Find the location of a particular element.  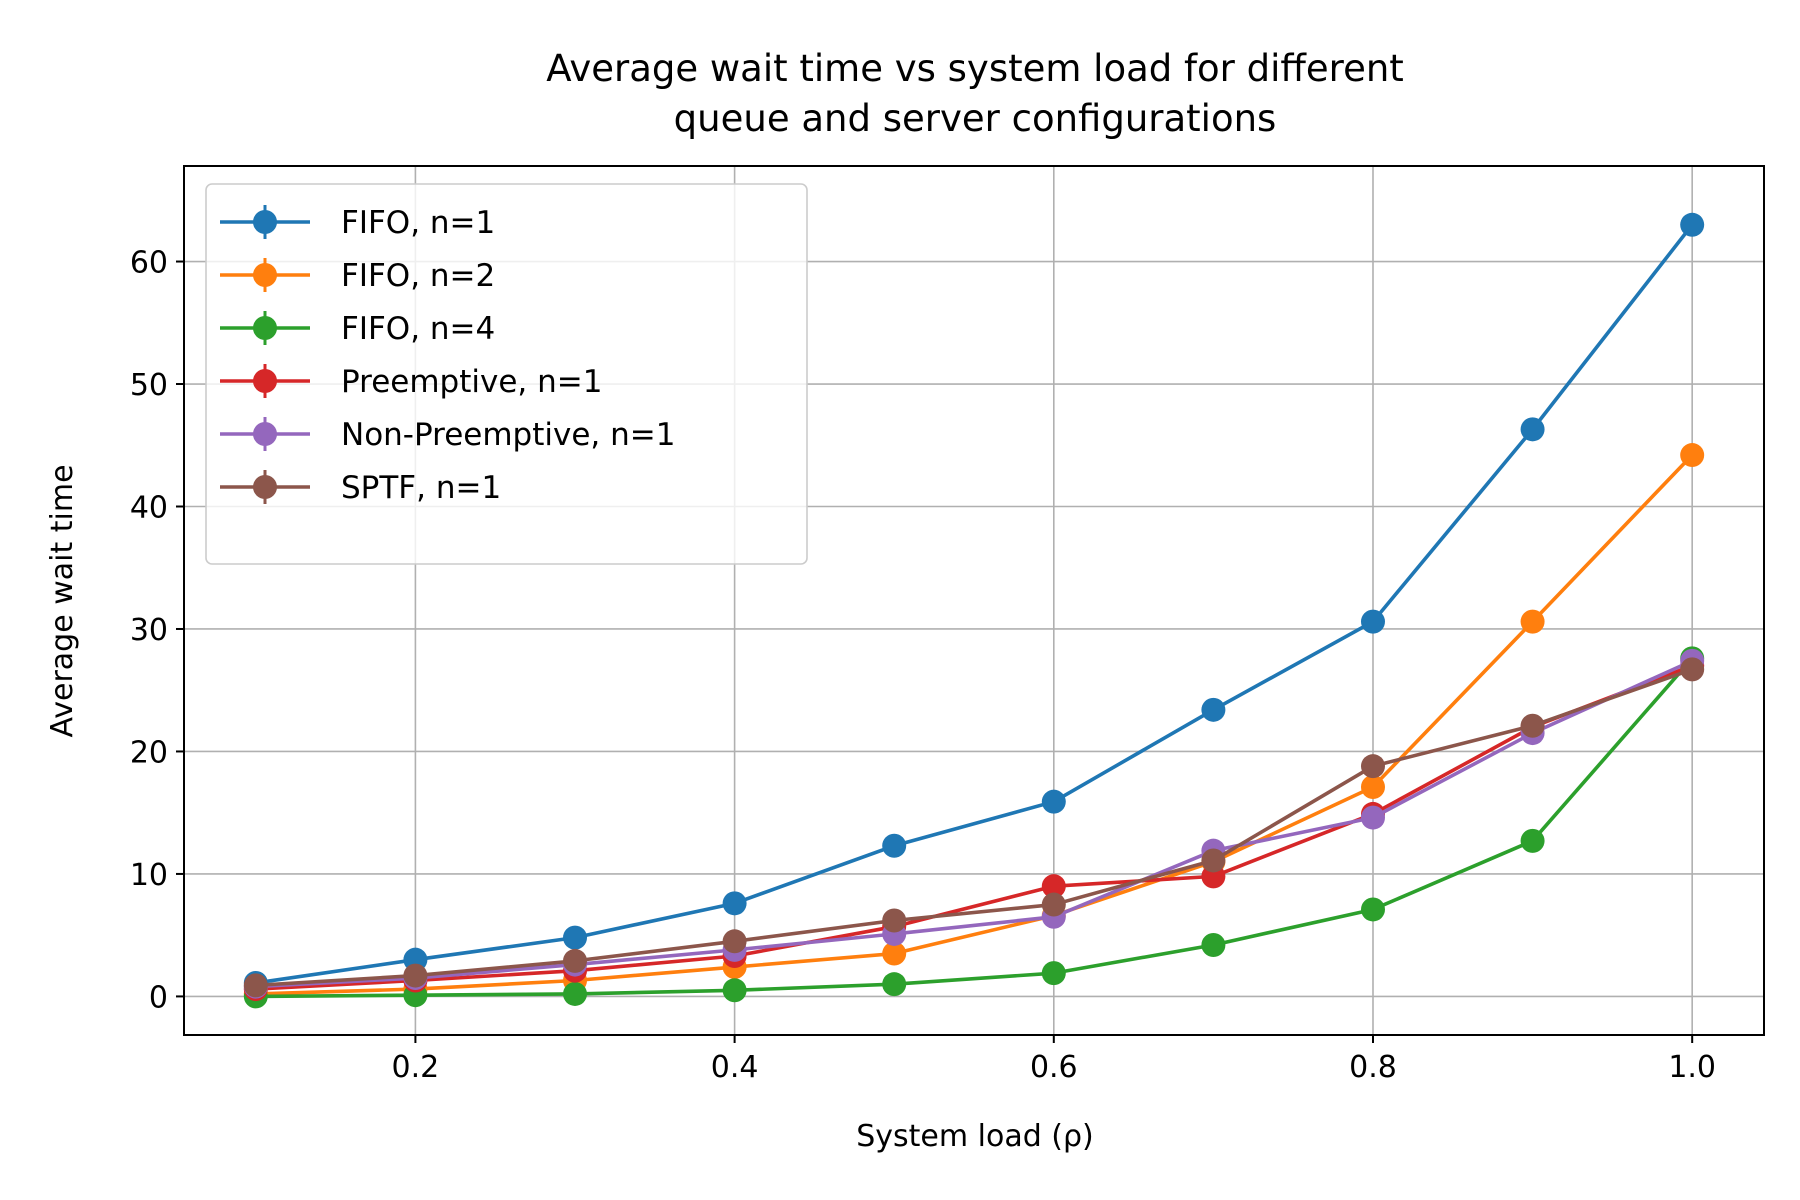

y-tick-label: 10 is located at coordinates (149, 875).